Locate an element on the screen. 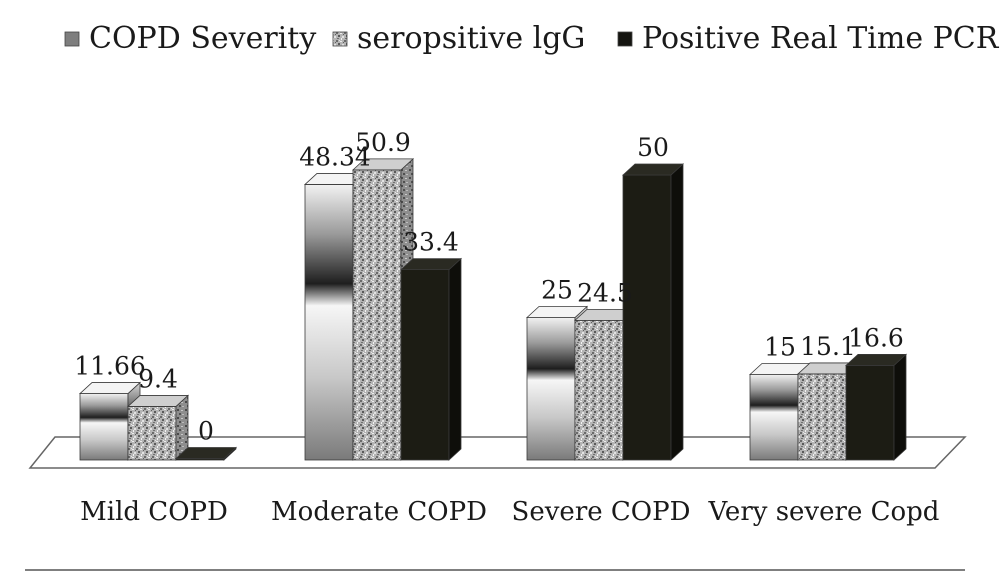  data-label: 9.4 is located at coordinates (158, 378).